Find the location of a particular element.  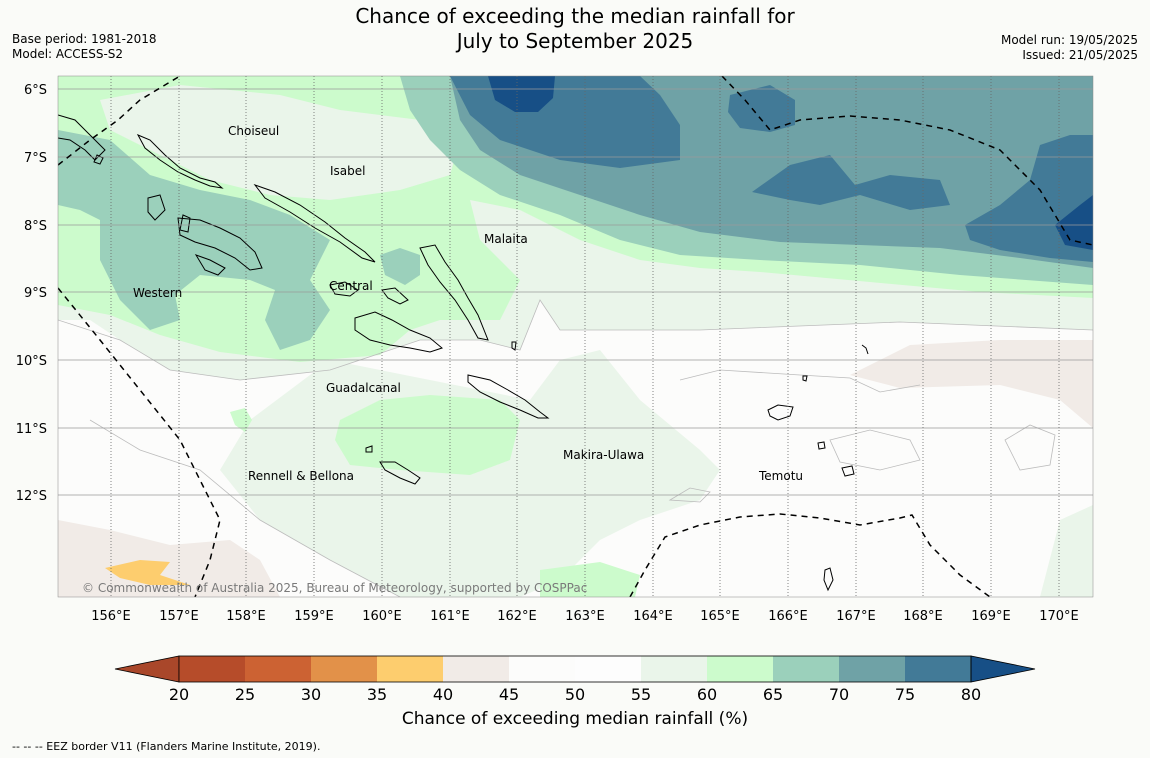

contour-above-80-east is located at coordinates (1074, 222).